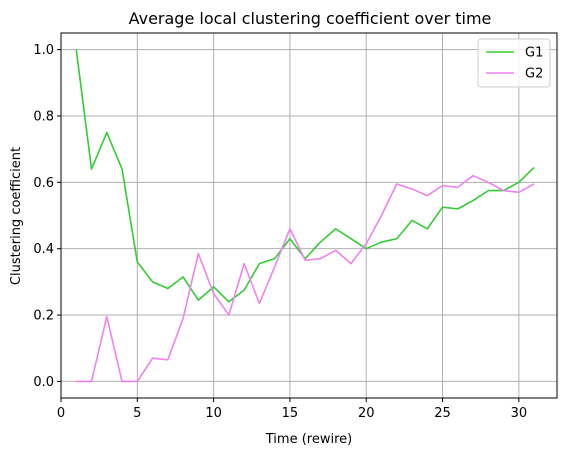  What do you see at coordinates (308, 439) in the screenshot?
I see `x-axis-label: Time (rewire)` at bounding box center [308, 439].